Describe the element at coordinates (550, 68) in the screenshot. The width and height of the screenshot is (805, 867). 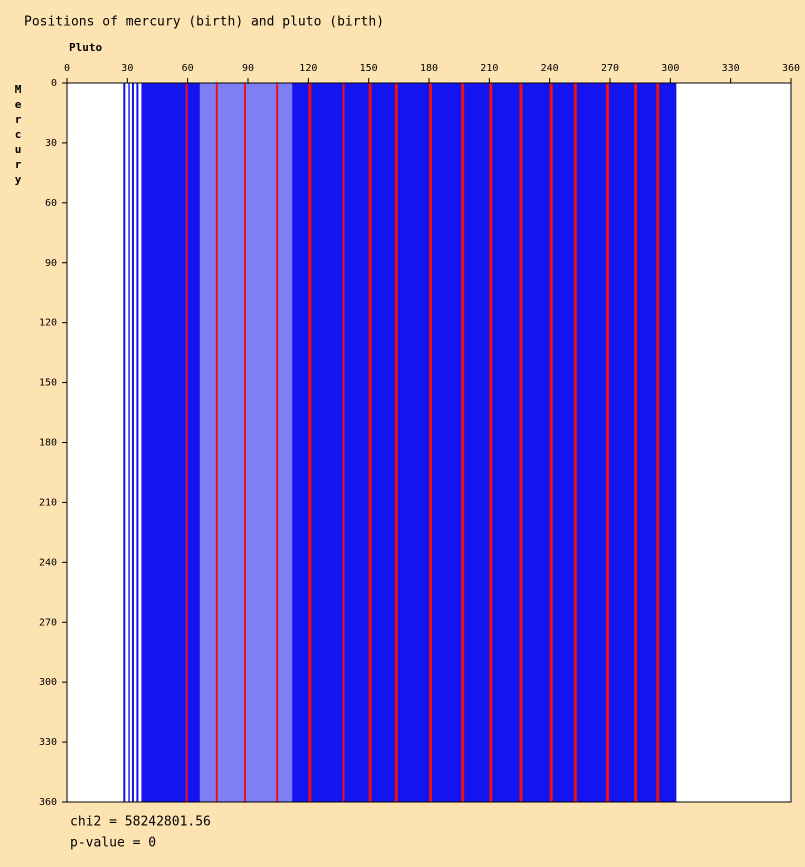
I see `x-tick-label: 240` at that location.